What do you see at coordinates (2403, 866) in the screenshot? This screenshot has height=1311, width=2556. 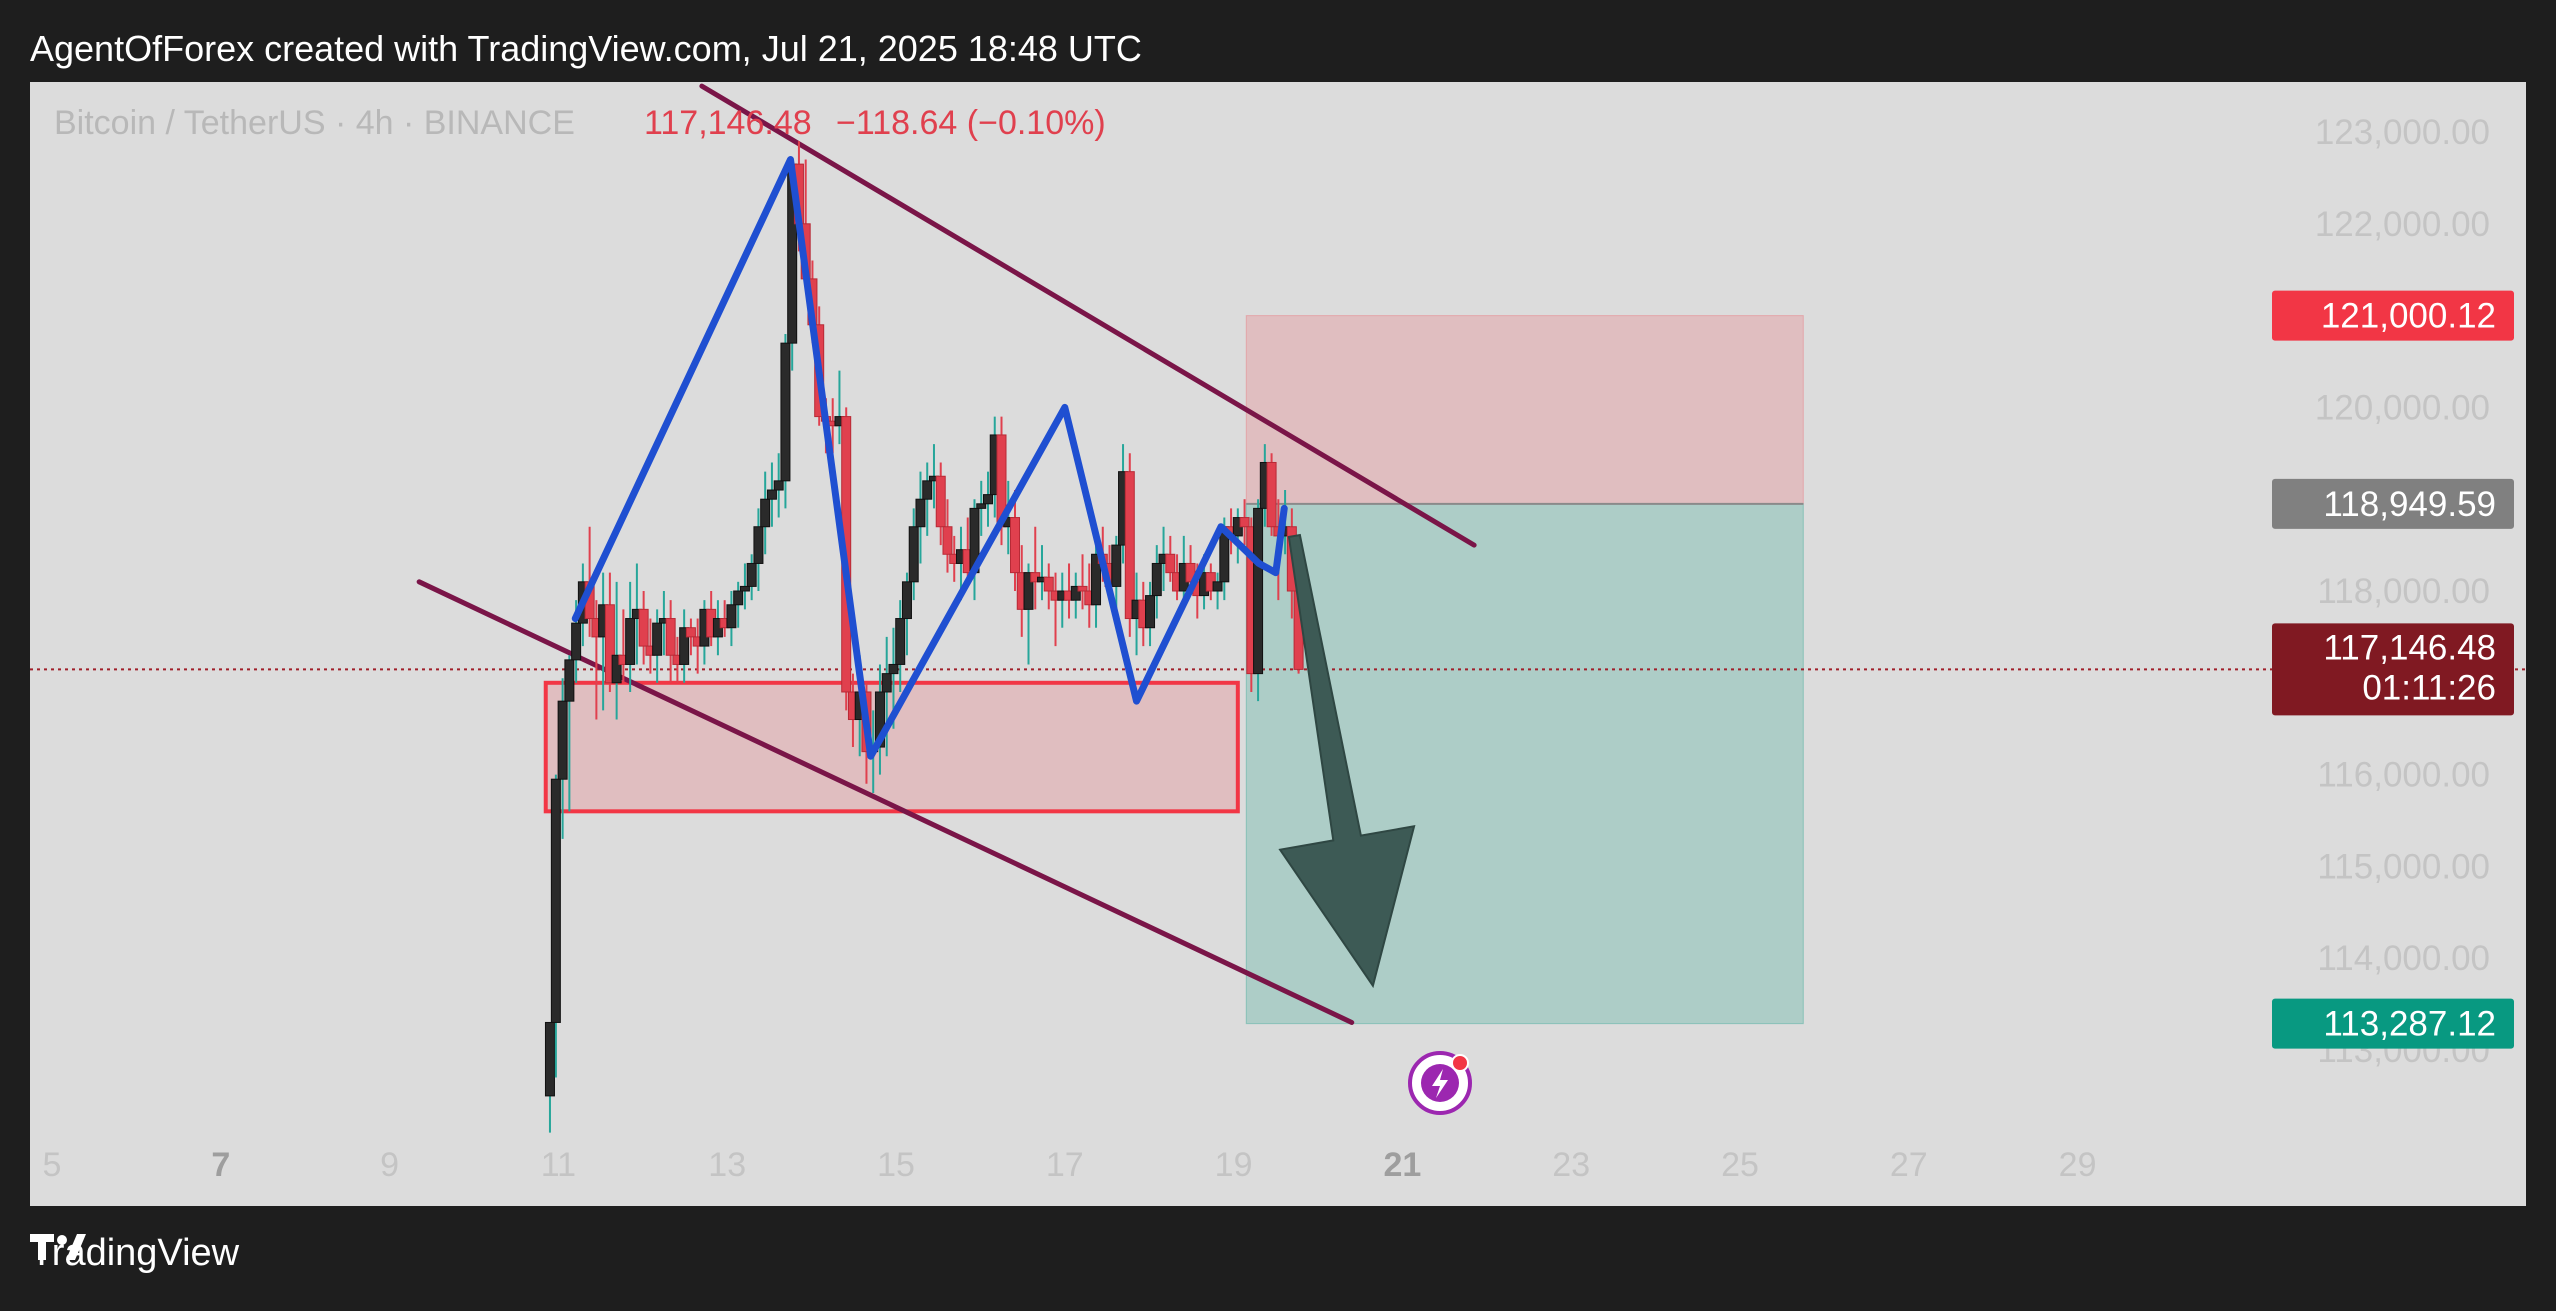 I see `y-axis-tick: 115,000.00` at bounding box center [2403, 866].